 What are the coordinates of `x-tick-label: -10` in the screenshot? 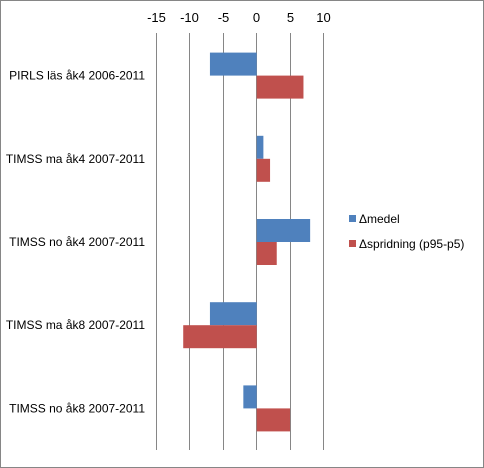 It's located at (189, 17).